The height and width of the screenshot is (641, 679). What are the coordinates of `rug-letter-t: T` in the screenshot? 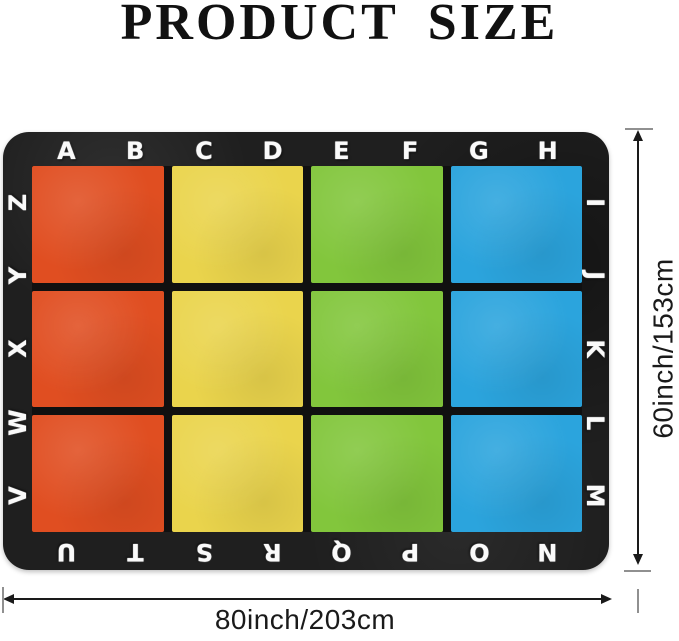 It's located at (135, 552).